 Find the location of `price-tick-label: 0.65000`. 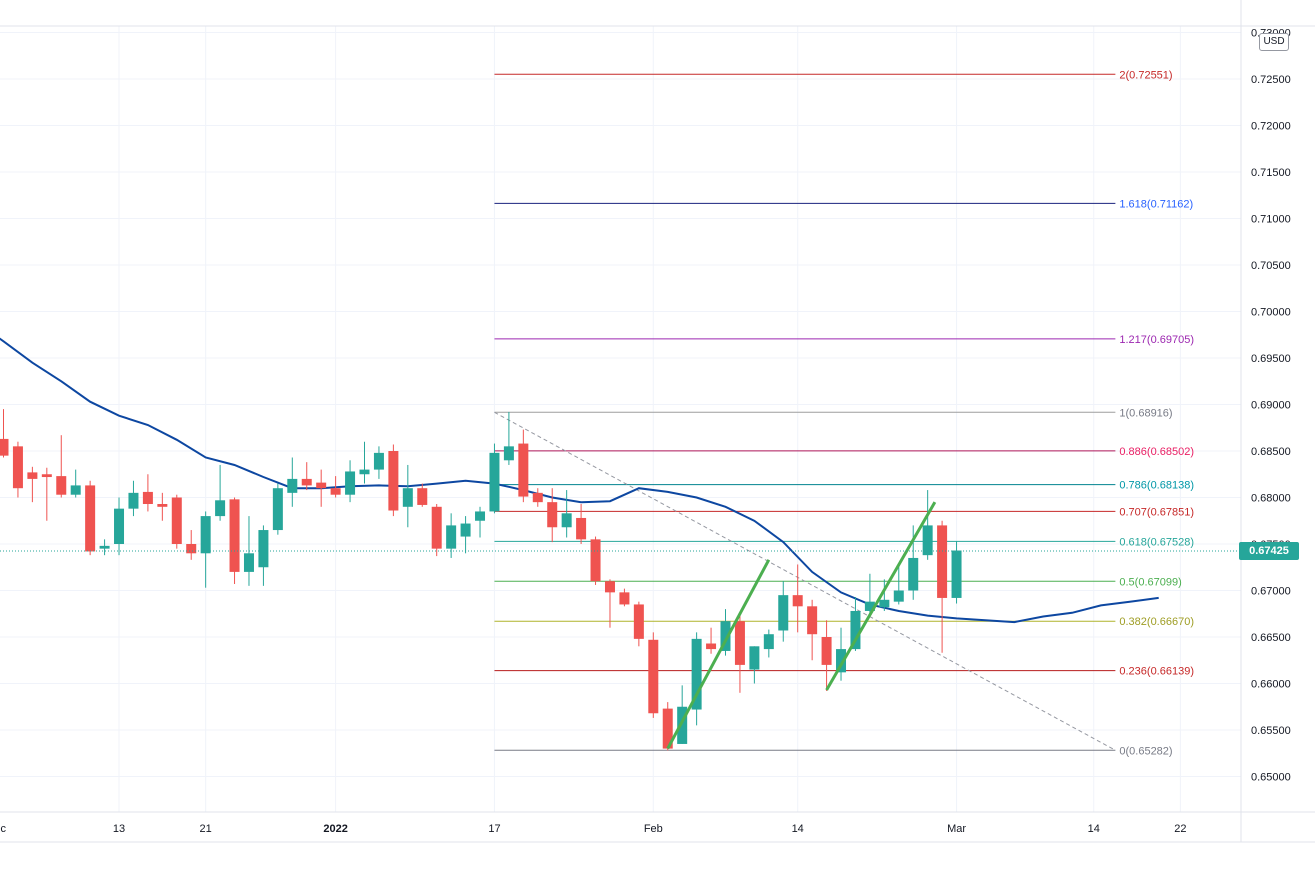

price-tick-label: 0.65000 is located at coordinates (1271, 778).